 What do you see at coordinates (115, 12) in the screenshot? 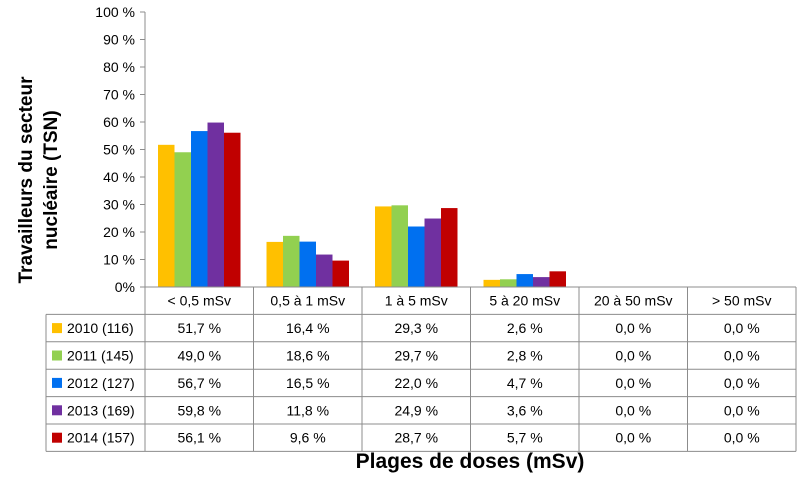
I see `y-tick-label: 100 %` at bounding box center [115, 12].